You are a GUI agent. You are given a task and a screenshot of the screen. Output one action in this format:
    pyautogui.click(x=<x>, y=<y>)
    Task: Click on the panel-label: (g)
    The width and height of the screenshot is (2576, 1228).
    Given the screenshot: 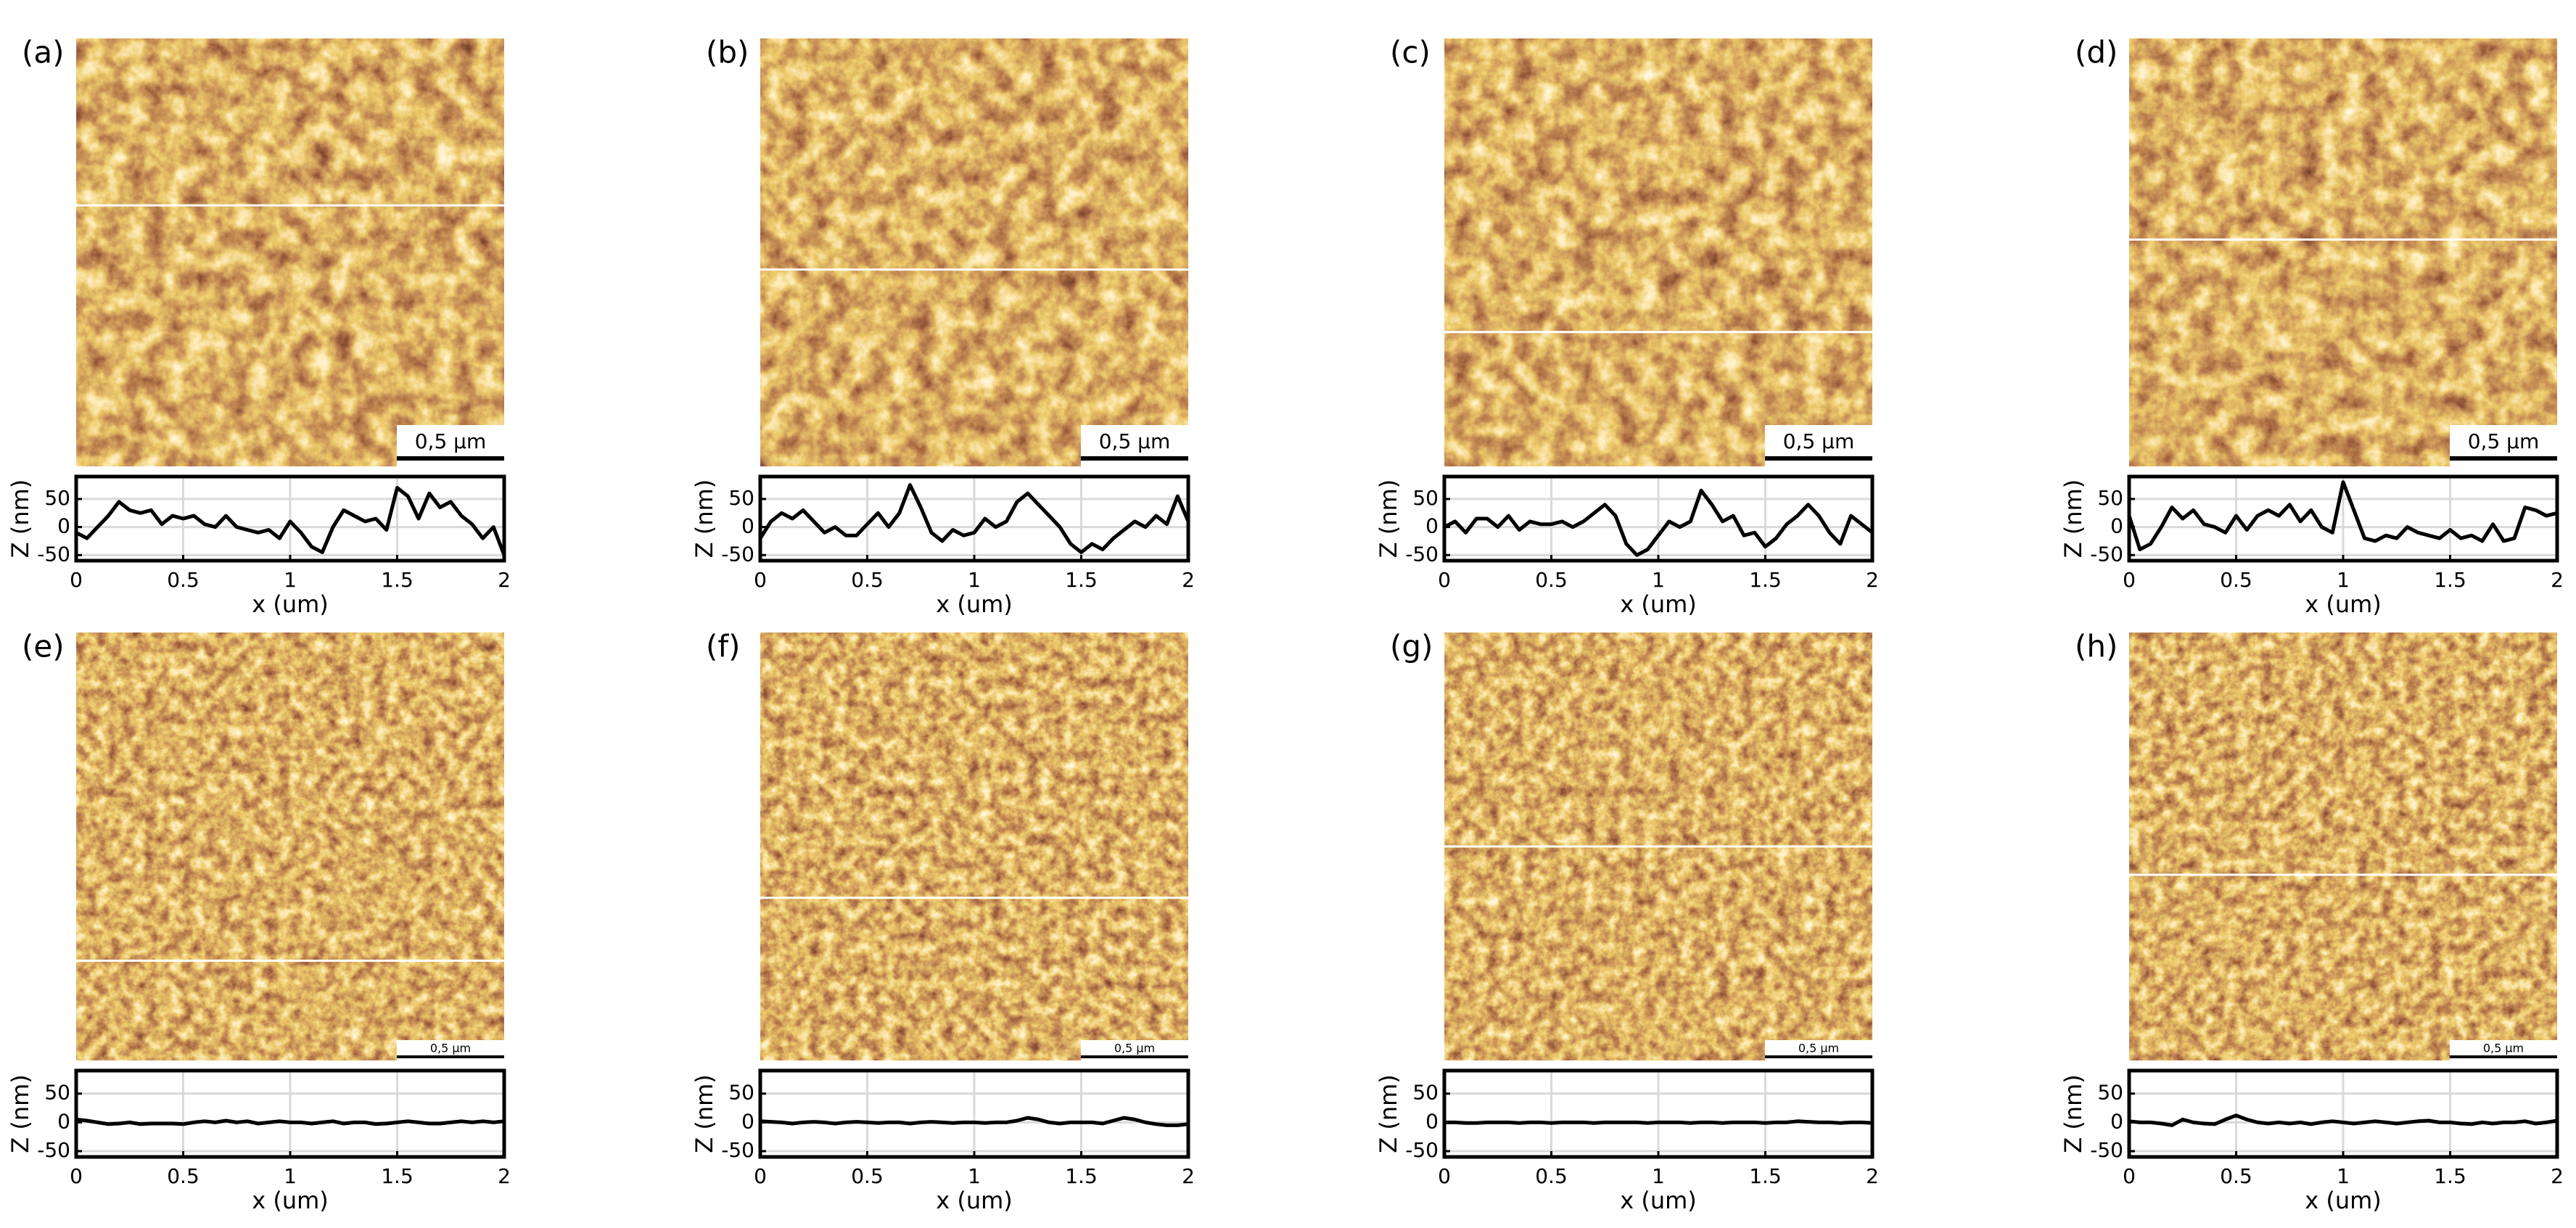 What is the action you would take?
    pyautogui.click(x=1411, y=646)
    